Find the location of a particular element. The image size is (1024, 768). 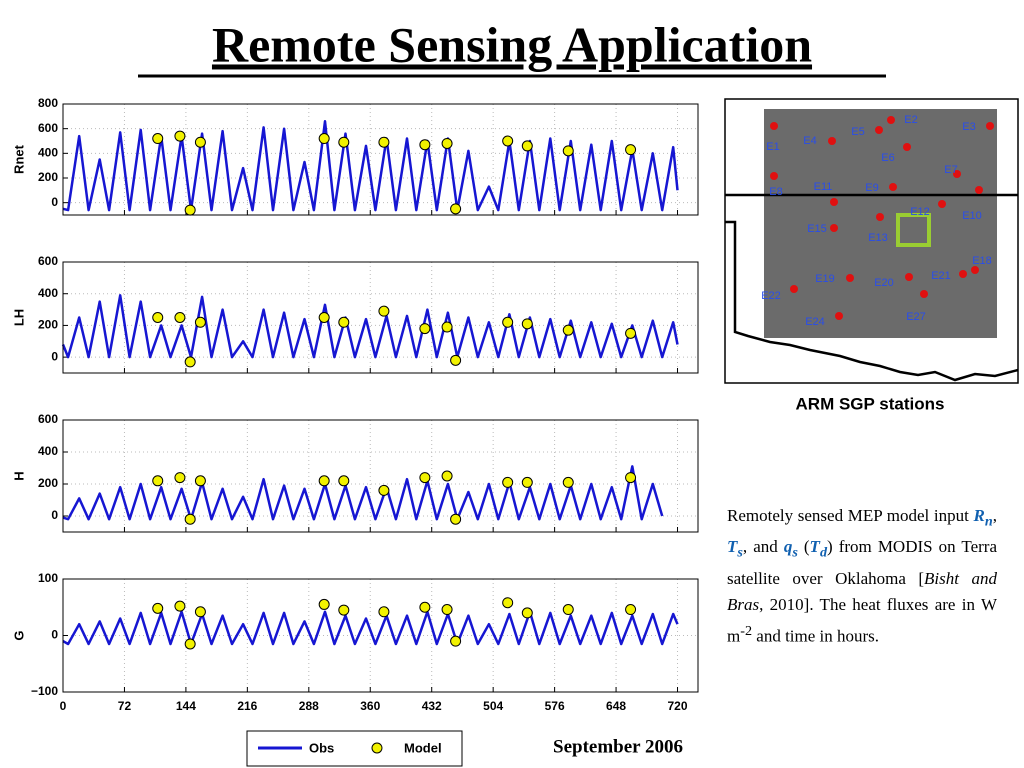

x-tick-label: 432 is located at coordinates (432, 706).